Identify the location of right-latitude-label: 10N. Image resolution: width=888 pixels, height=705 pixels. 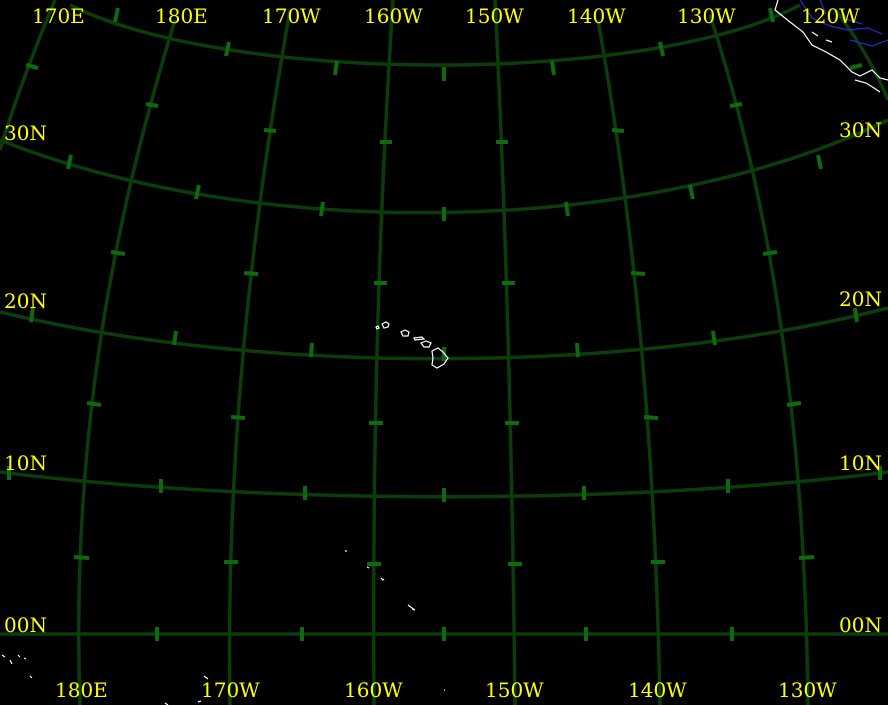
(860, 463).